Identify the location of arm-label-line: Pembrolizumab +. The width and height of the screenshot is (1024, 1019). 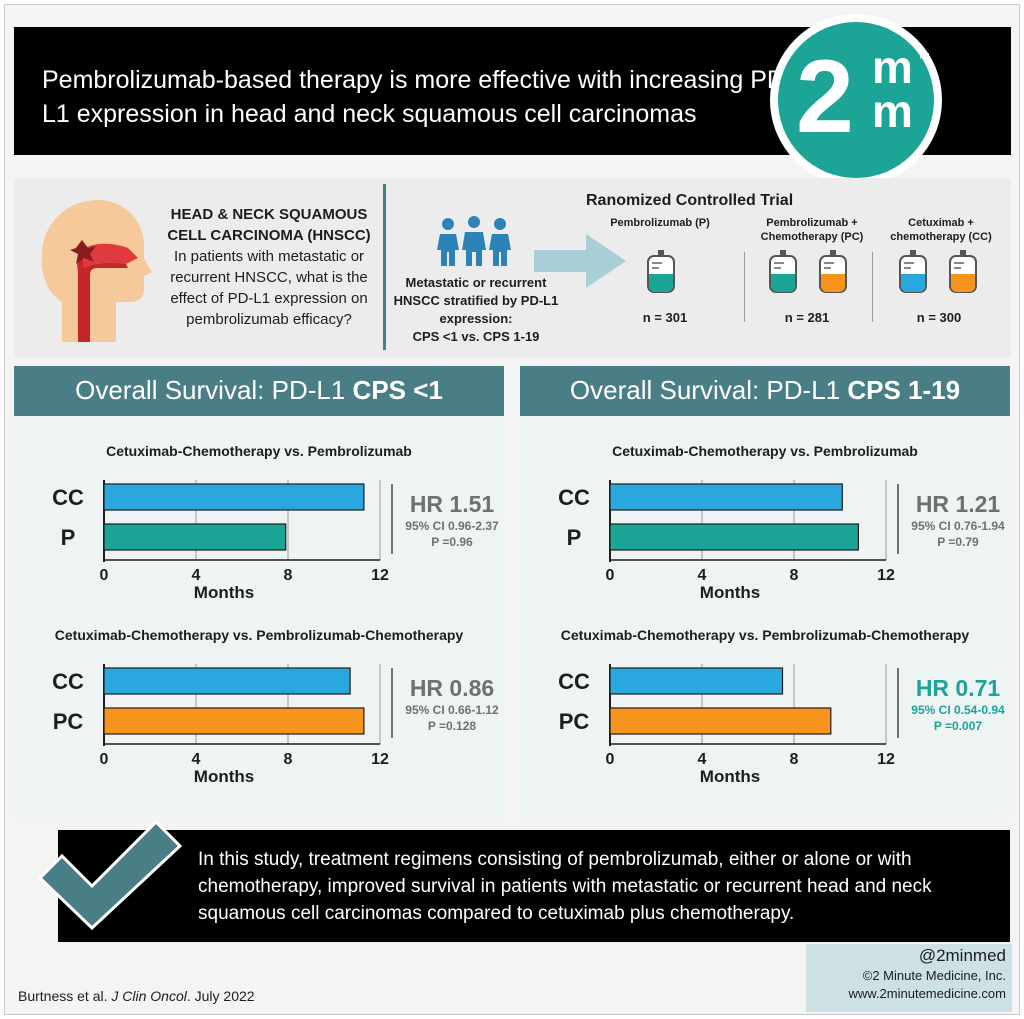
(812, 223).